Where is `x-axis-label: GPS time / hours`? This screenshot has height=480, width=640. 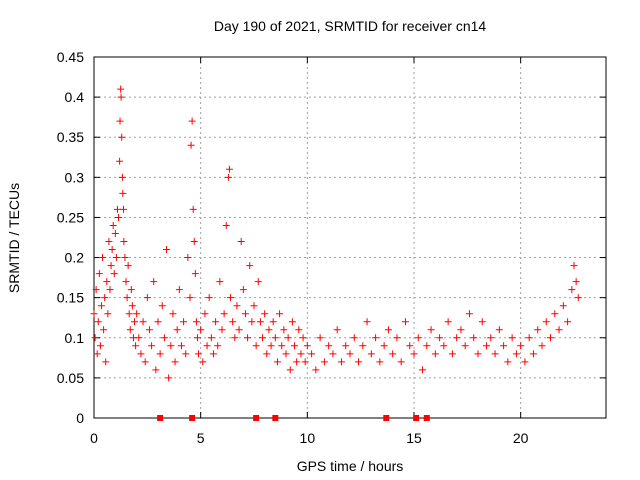 x-axis-label: GPS time / hours is located at coordinates (350, 466).